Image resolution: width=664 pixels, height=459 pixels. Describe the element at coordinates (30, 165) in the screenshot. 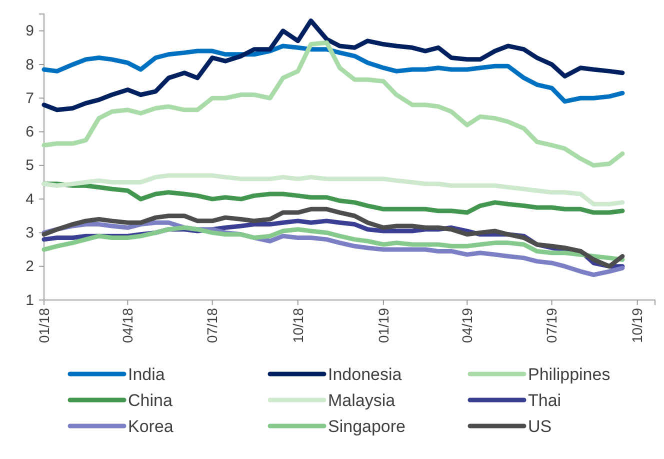

I see `y-tick-label: 5` at that location.